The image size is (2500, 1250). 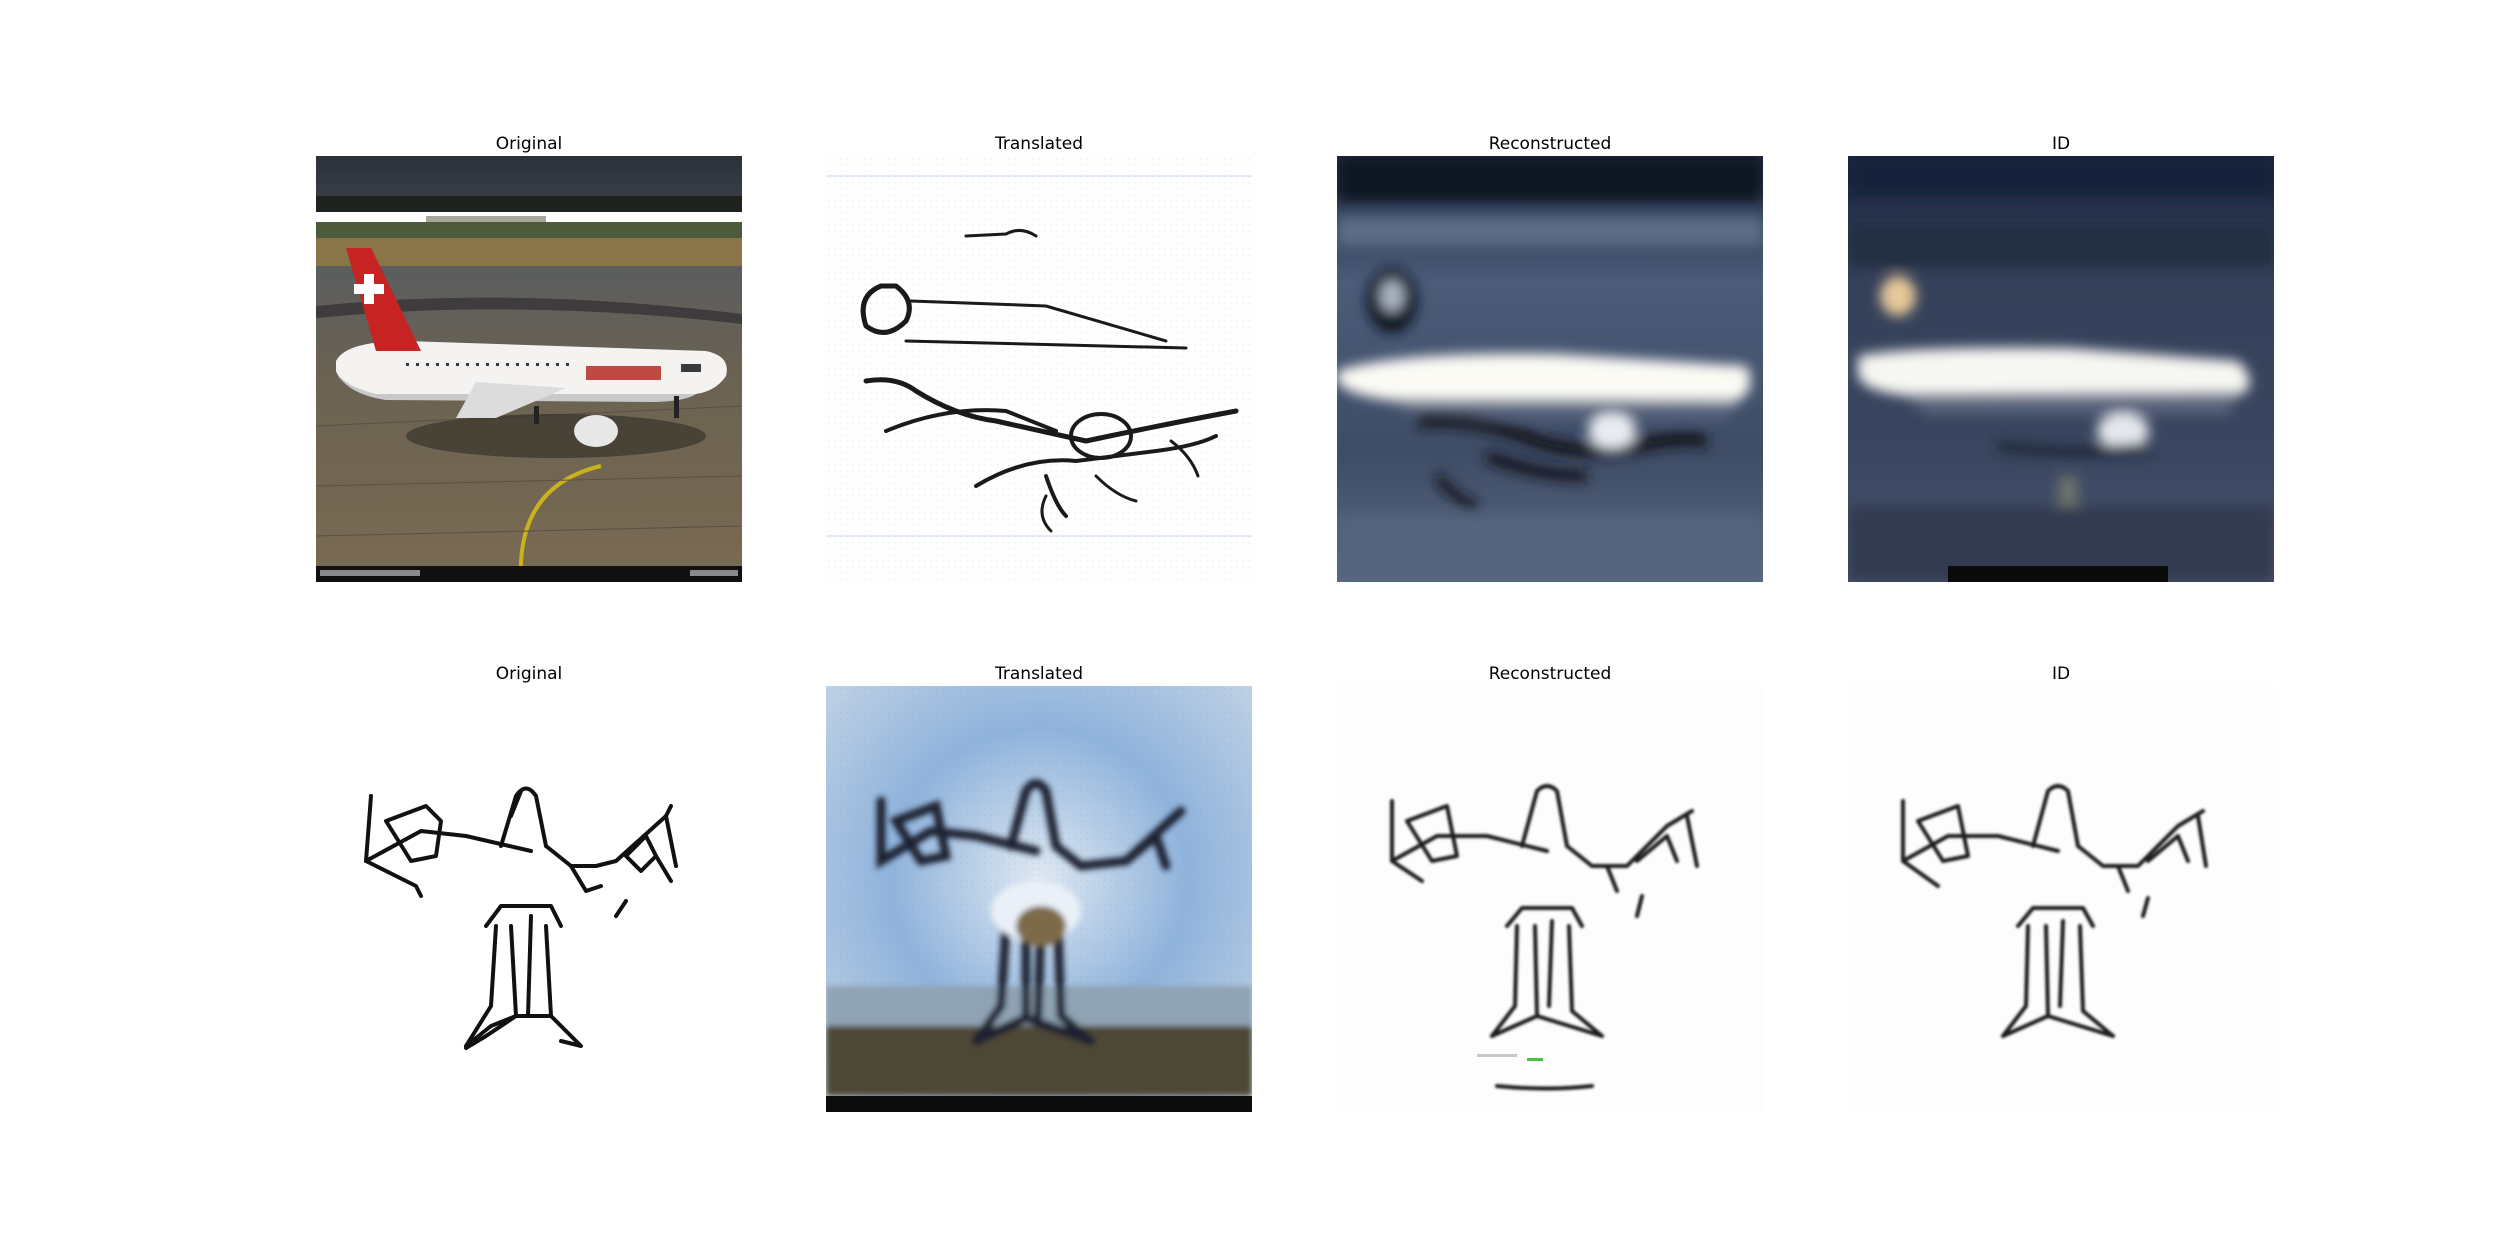 What do you see at coordinates (529, 369) in the screenshot?
I see `original-photo-image` at bounding box center [529, 369].